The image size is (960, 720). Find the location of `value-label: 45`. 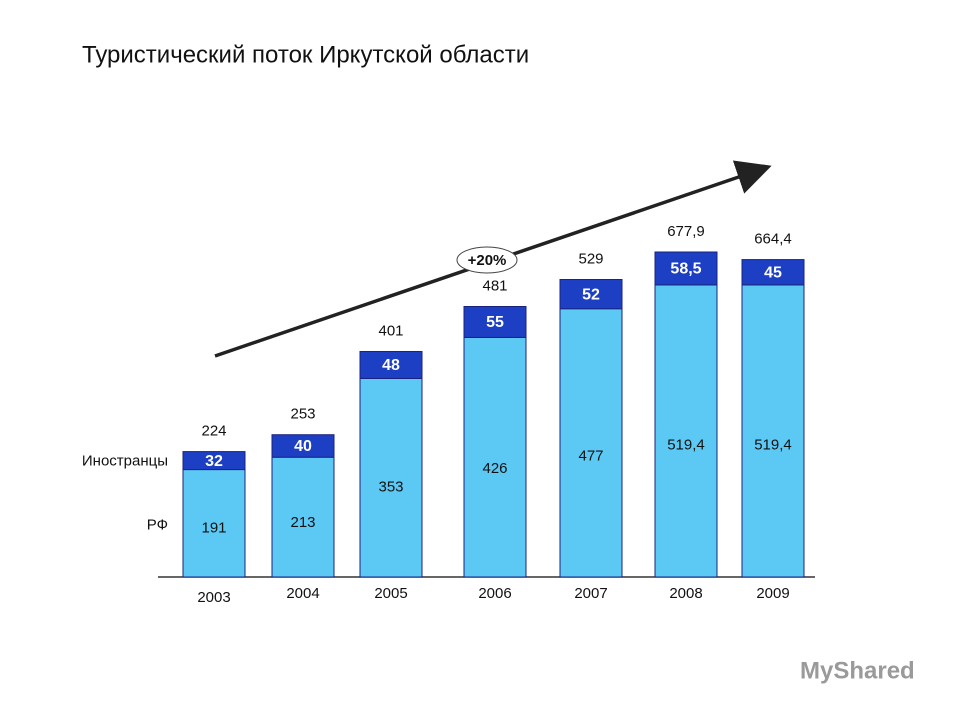

value-label: 45 is located at coordinates (773, 272).